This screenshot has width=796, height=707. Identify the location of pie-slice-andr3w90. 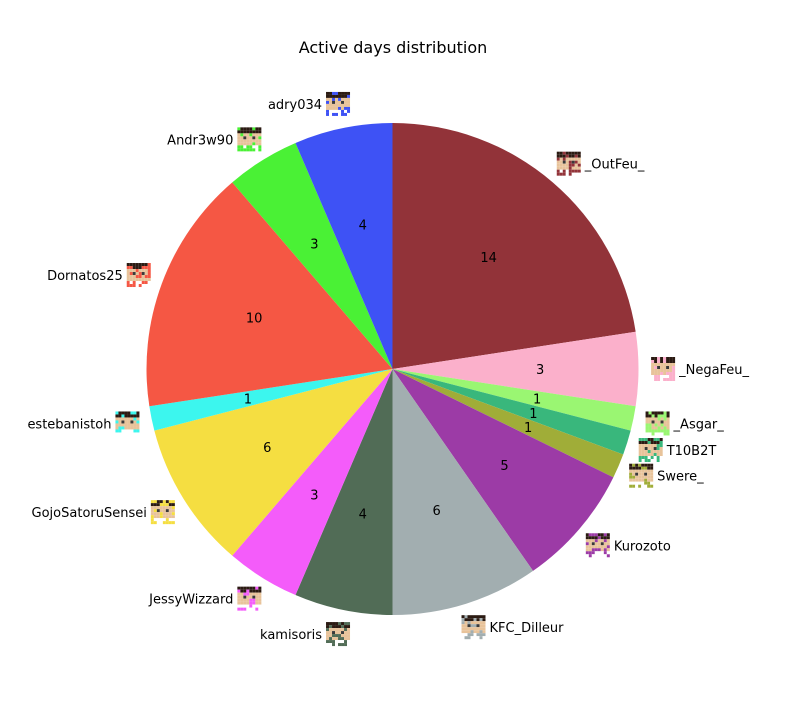
(312, 255).